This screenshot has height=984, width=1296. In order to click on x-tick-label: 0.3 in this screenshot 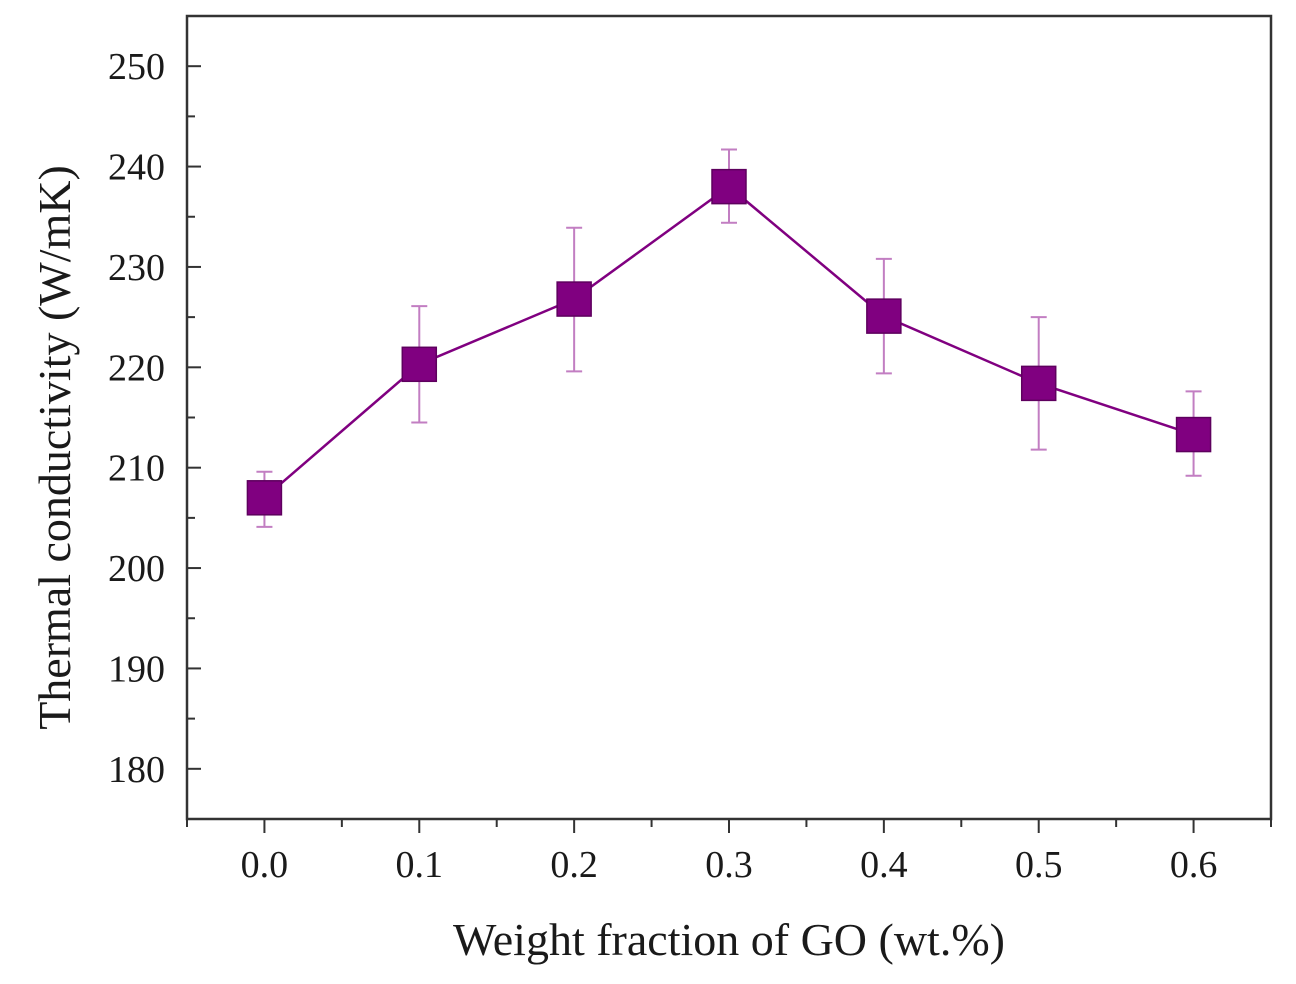, I will do `click(729, 865)`.